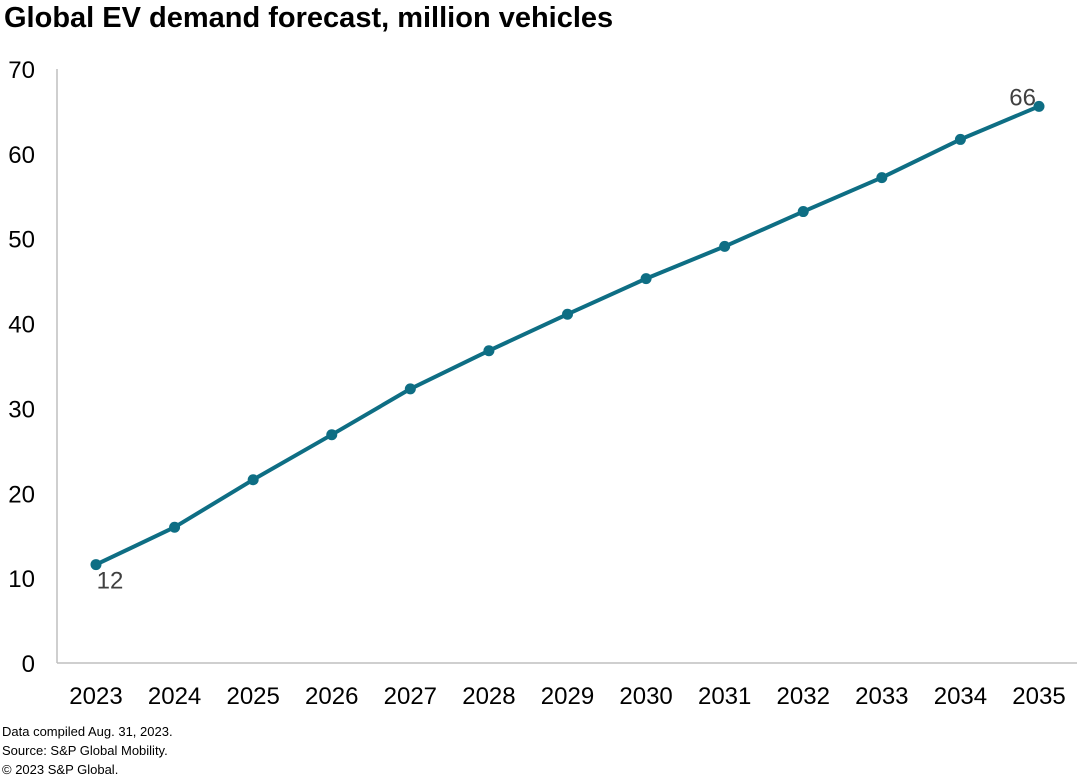 The image size is (1079, 781). Describe the element at coordinates (803, 696) in the screenshot. I see `x-tick-label: 2032` at that location.